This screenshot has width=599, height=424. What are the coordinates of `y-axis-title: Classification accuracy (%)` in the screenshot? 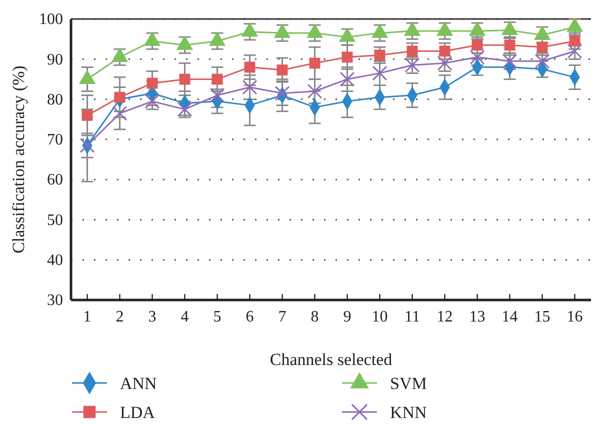 It's located at (18, 160).